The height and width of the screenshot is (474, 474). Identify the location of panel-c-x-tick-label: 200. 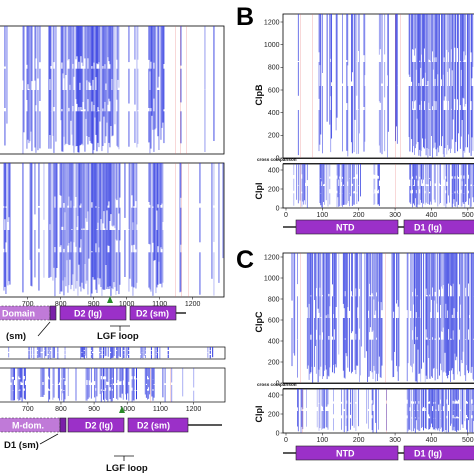
(359, 440).